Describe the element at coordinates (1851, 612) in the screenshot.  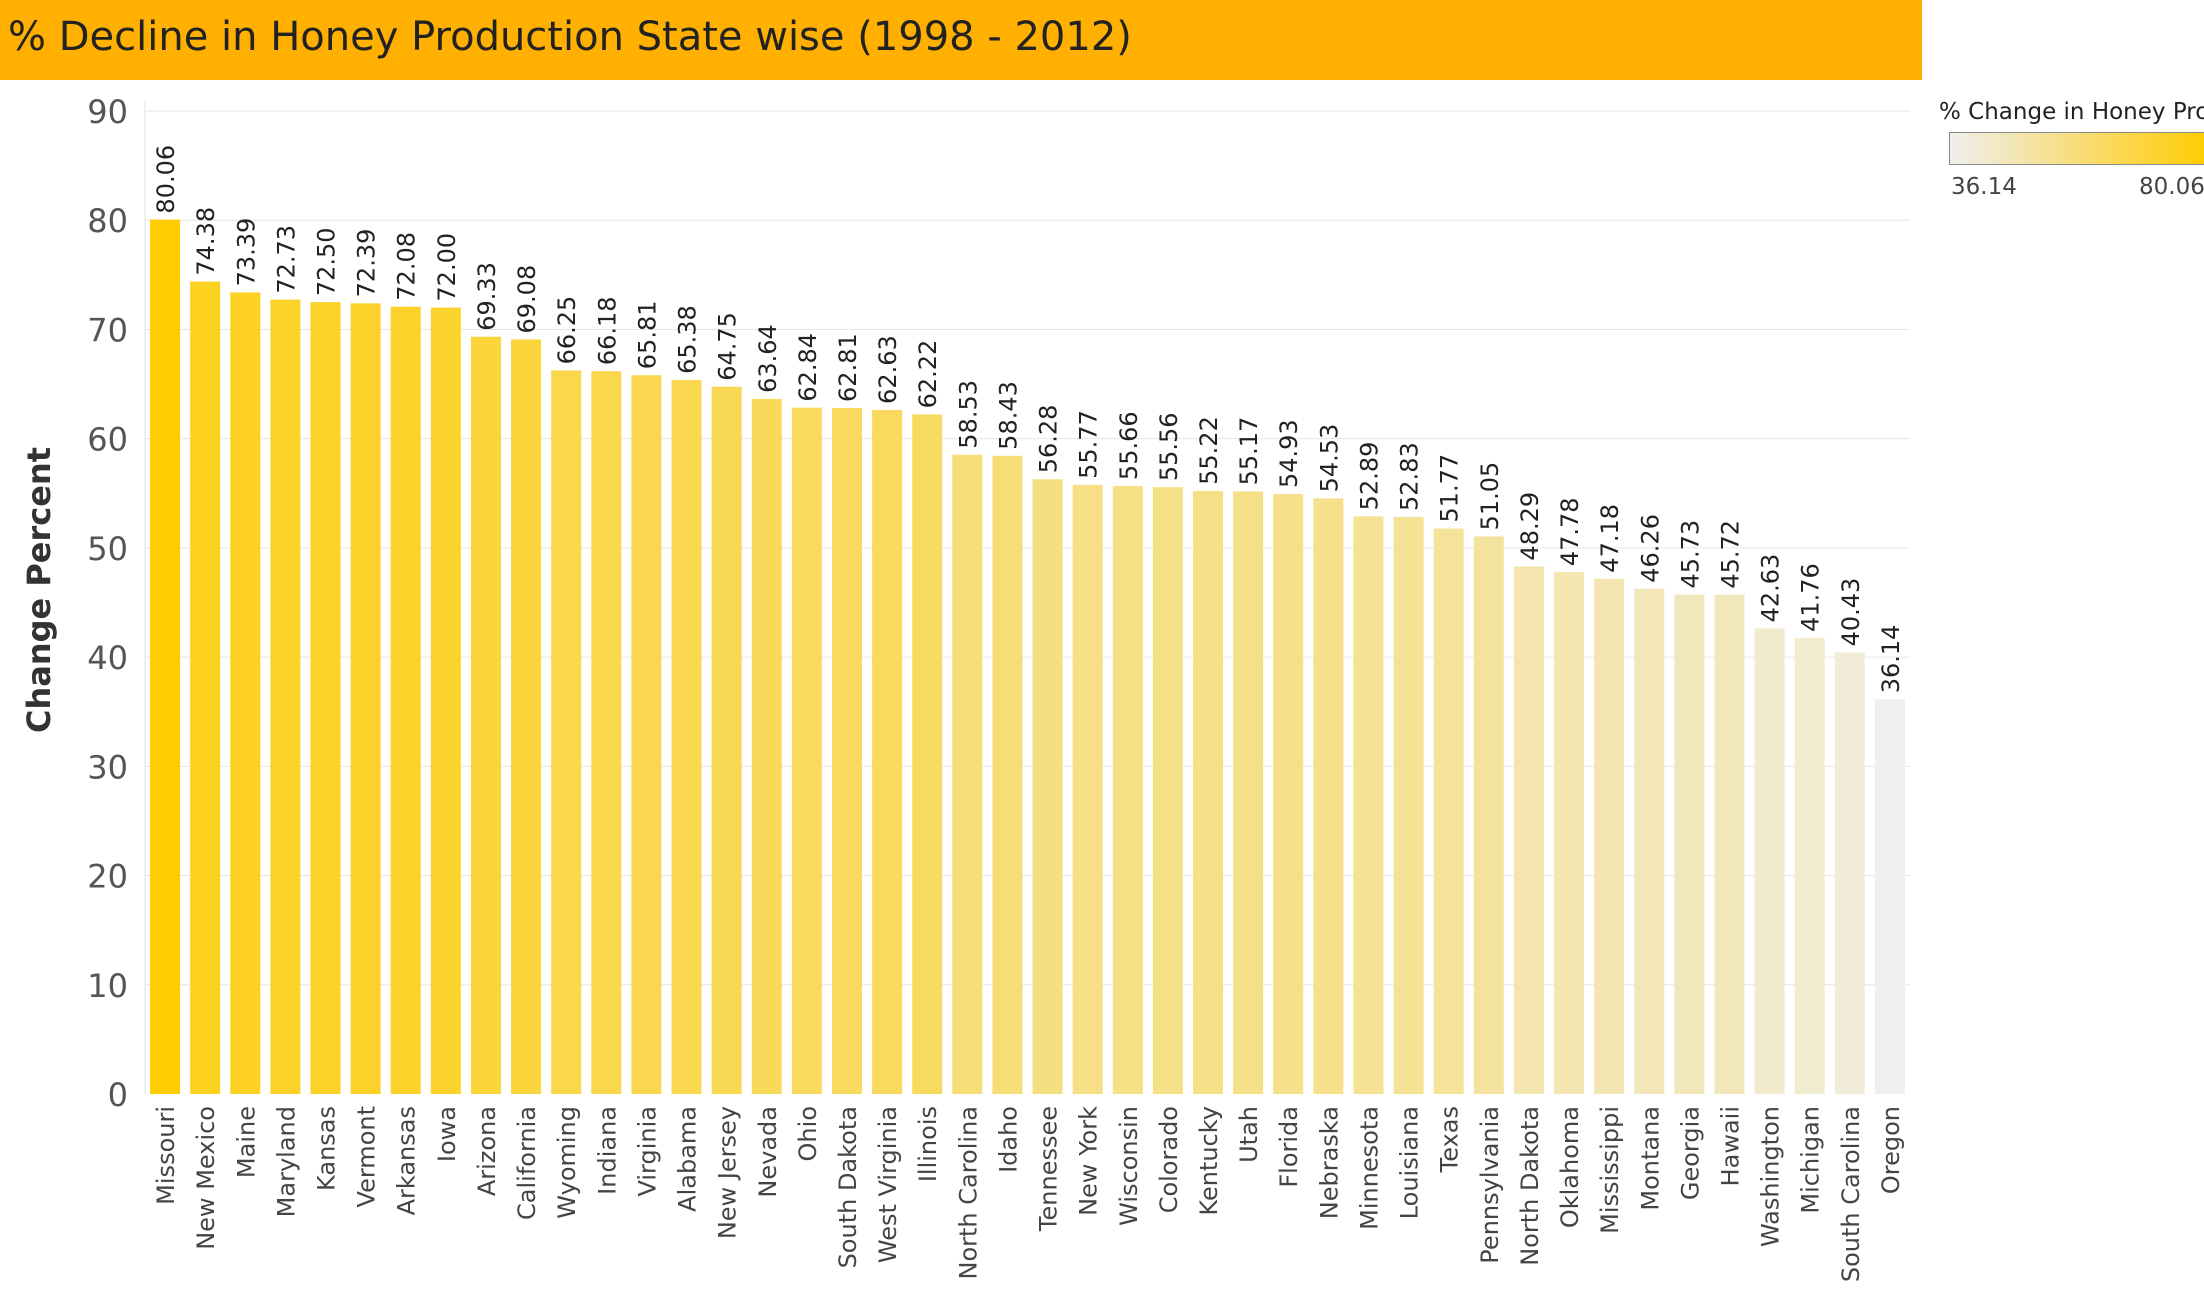
I see `data-label: 40.43` at that location.